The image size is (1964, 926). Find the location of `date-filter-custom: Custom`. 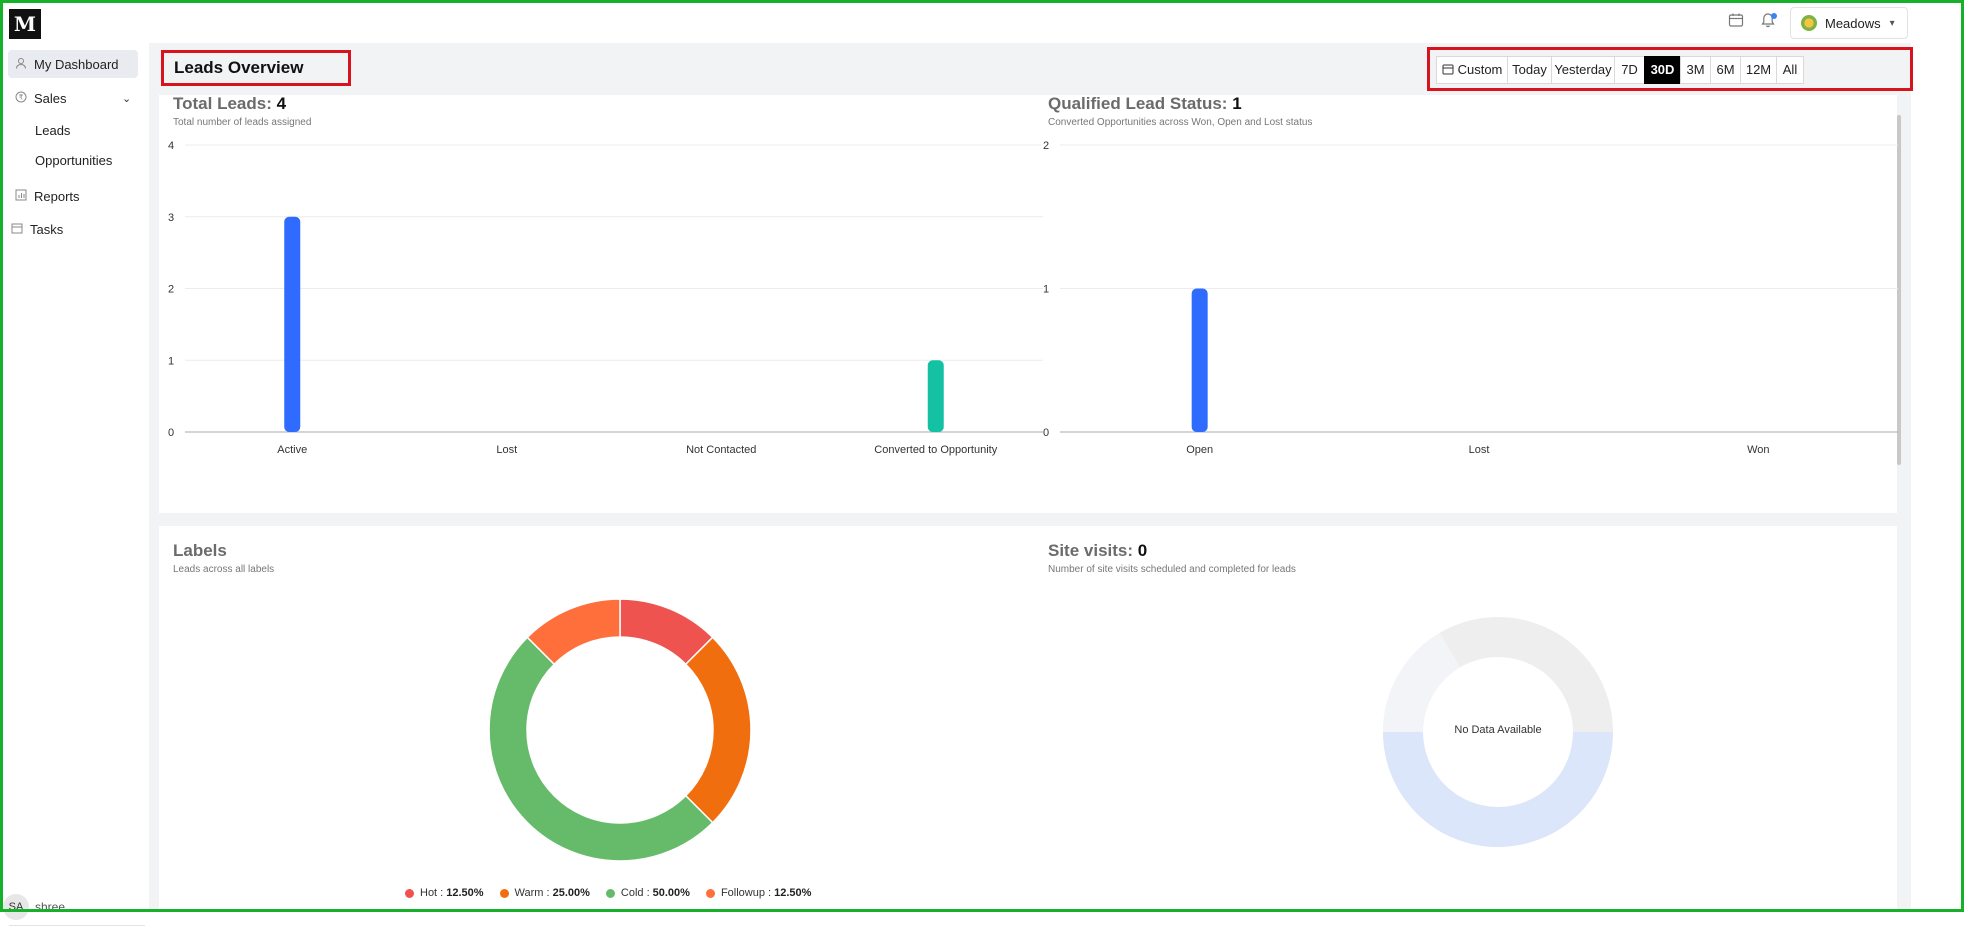

date-filter-custom: Custom is located at coordinates (1472, 70).